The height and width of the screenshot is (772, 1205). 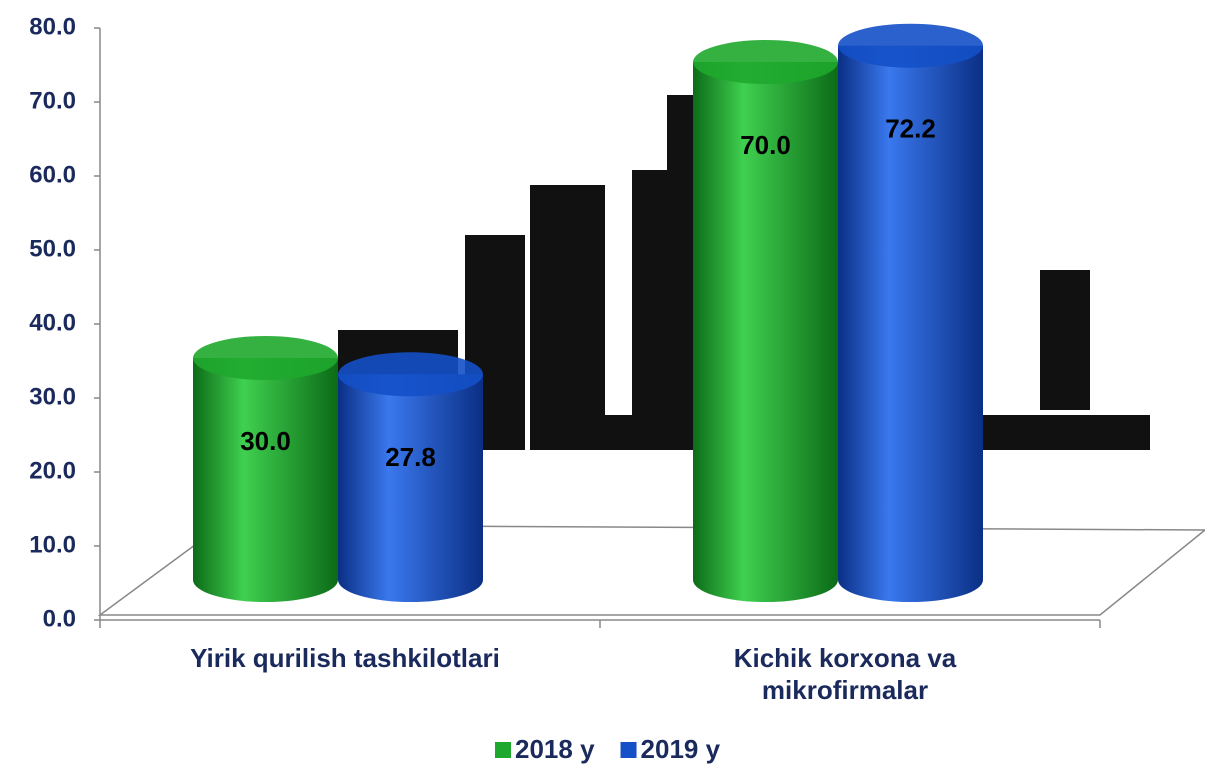 What do you see at coordinates (410, 457) in the screenshot?
I see `value-label: 27.8` at bounding box center [410, 457].